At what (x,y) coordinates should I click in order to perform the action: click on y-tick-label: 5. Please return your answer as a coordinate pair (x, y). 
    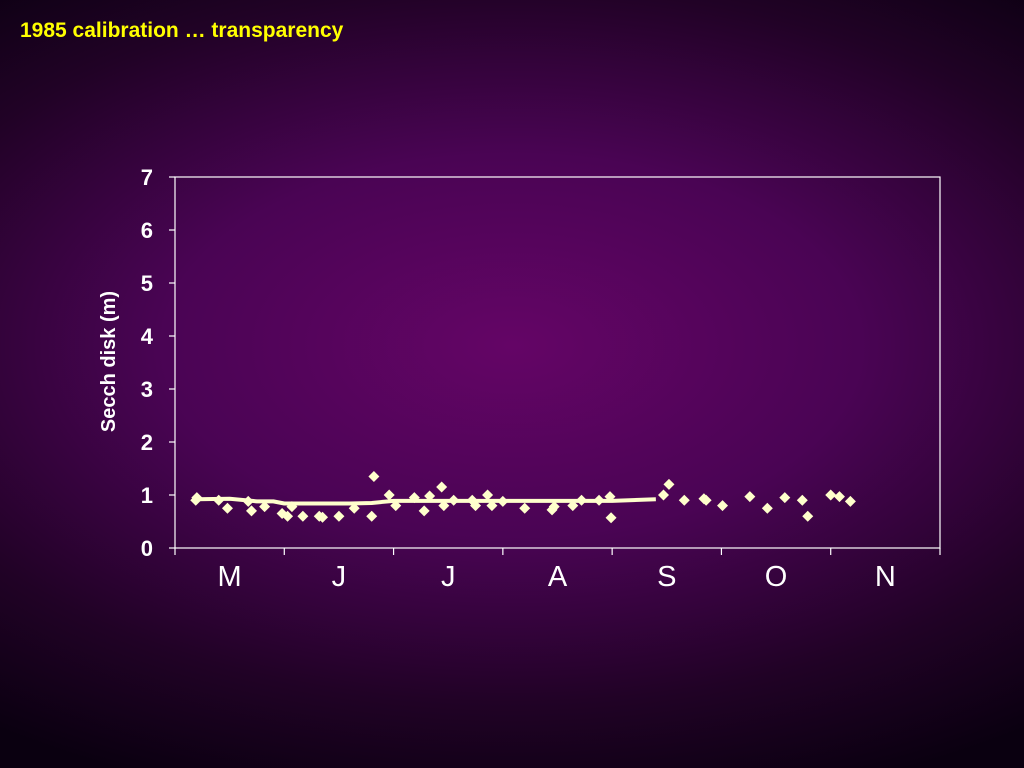
    Looking at the image, I should click on (147, 283).